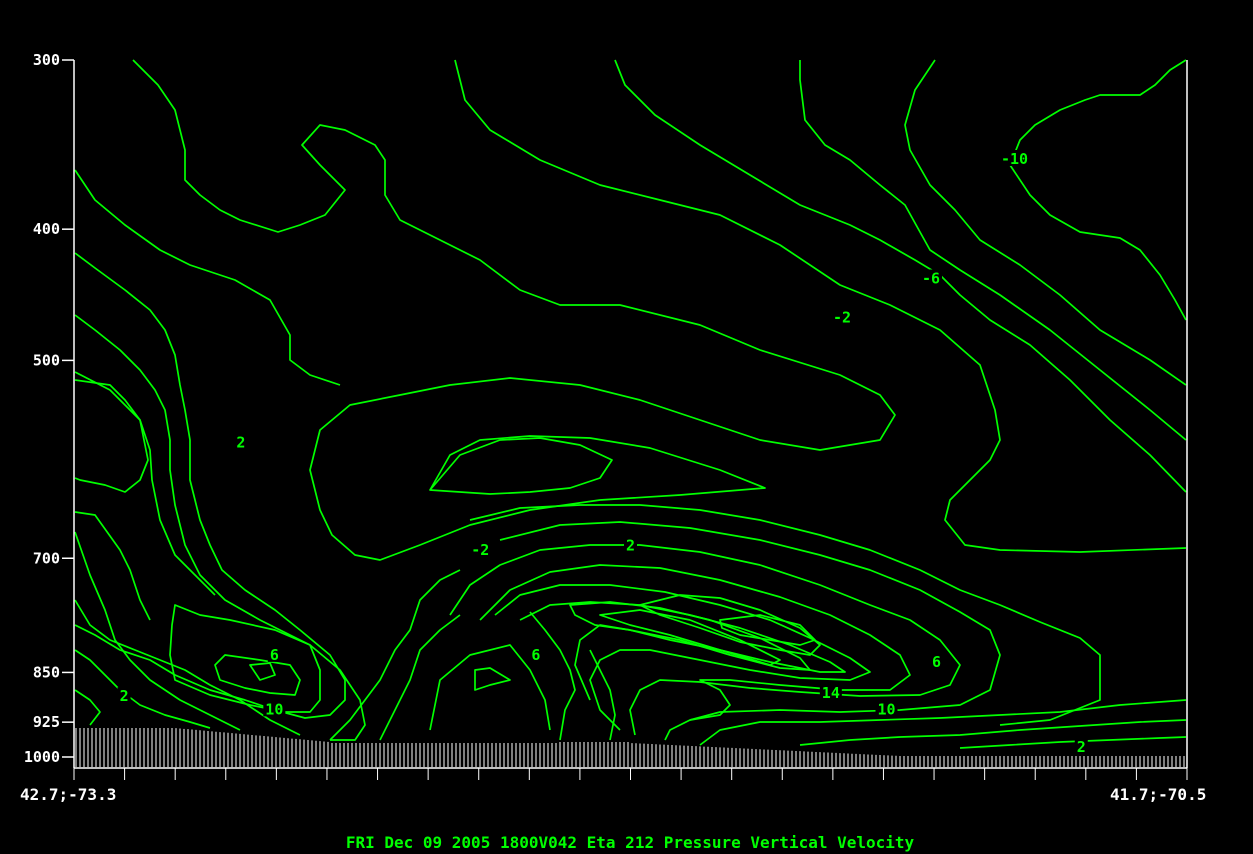 The image size is (1253, 854). I want to click on y-axis-ticks: 300 400 500 700 850 925 1000, so click(49, 408).